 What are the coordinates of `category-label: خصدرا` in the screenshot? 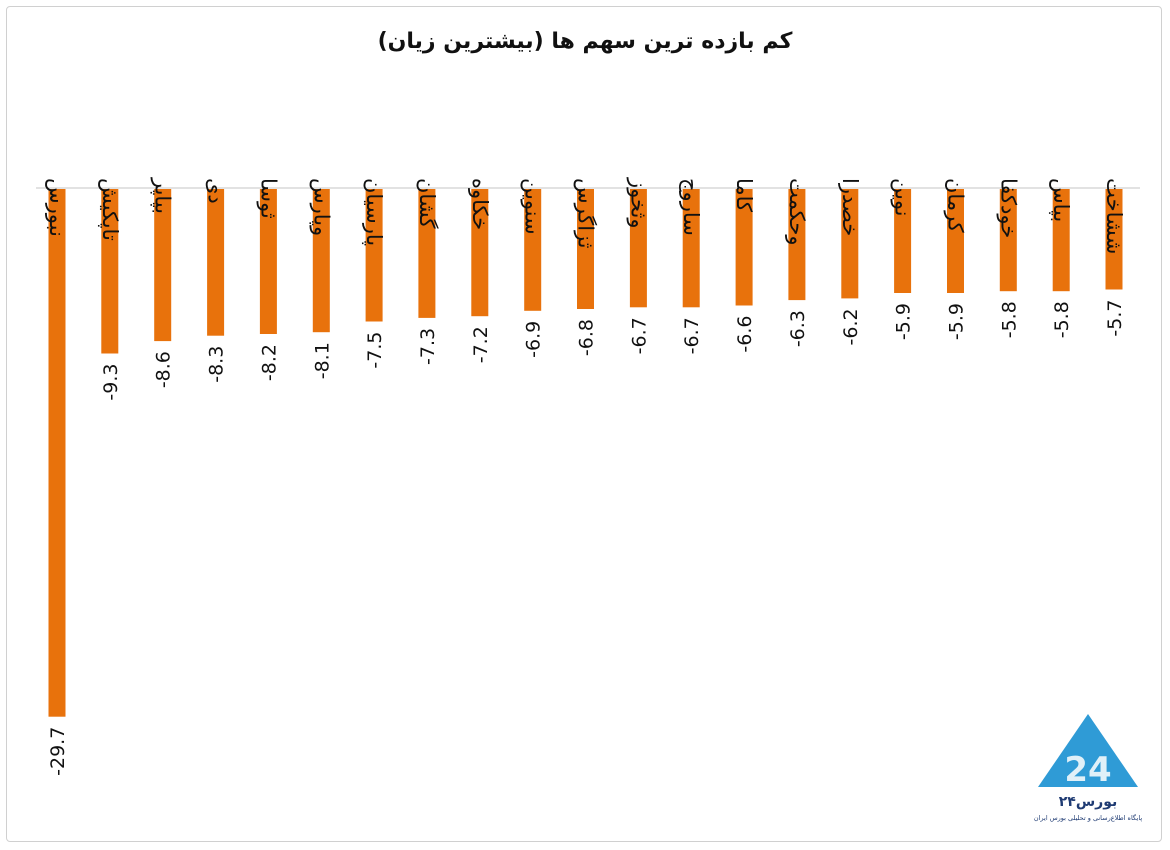 It's located at (850, 207).